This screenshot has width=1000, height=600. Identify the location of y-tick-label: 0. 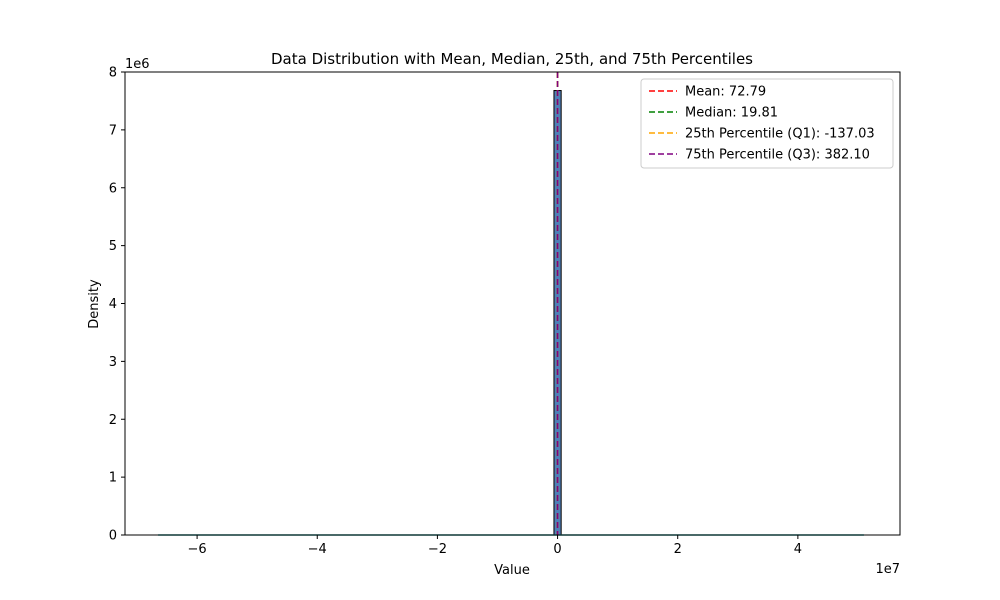
(113, 536).